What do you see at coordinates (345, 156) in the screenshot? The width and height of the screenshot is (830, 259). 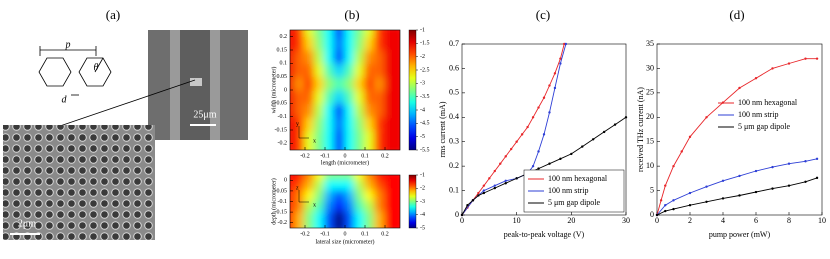 I see `x-tick-label: 0` at bounding box center [345, 156].